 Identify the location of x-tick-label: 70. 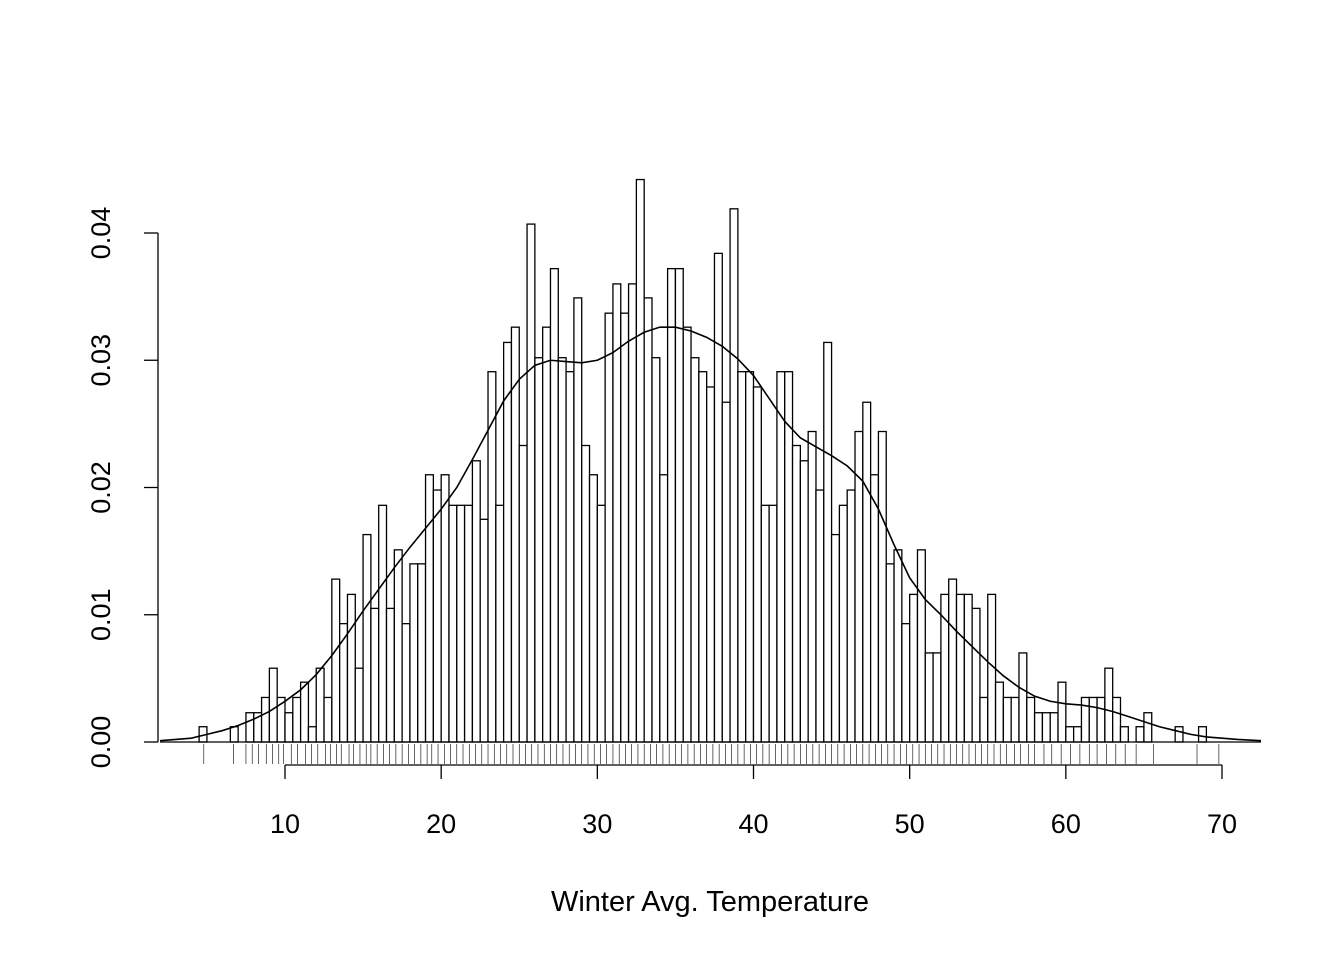
(1222, 824).